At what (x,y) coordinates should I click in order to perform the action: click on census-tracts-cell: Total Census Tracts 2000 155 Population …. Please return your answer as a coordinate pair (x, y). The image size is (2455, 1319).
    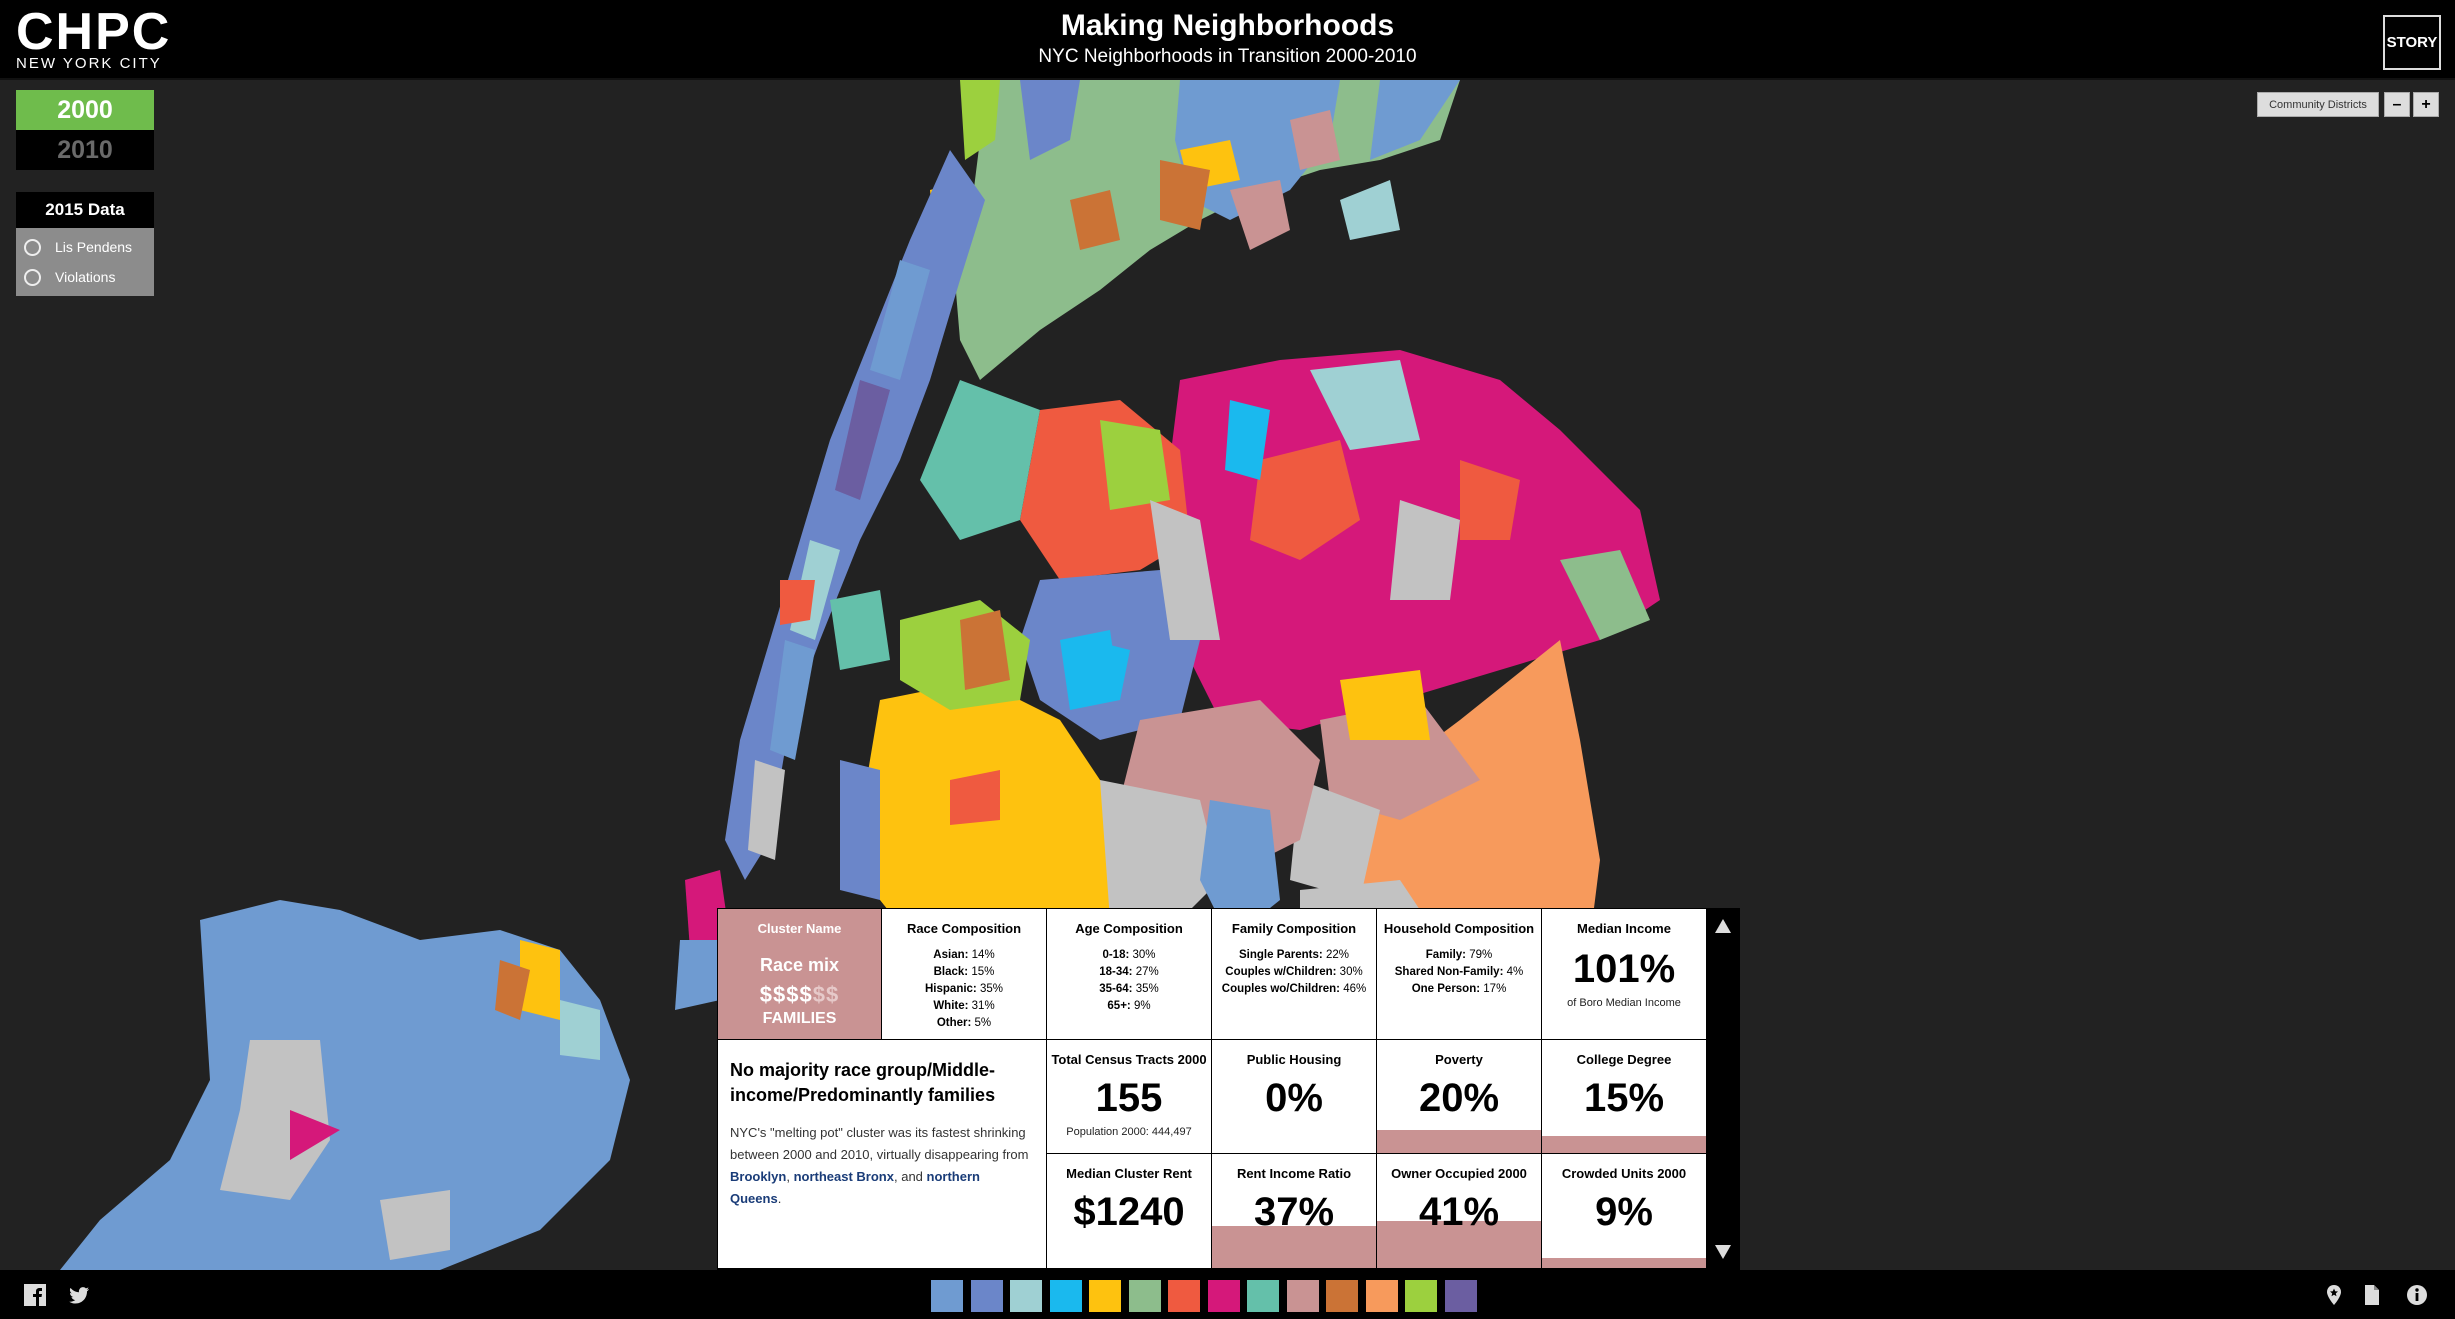
    Looking at the image, I should click on (1129, 1097).